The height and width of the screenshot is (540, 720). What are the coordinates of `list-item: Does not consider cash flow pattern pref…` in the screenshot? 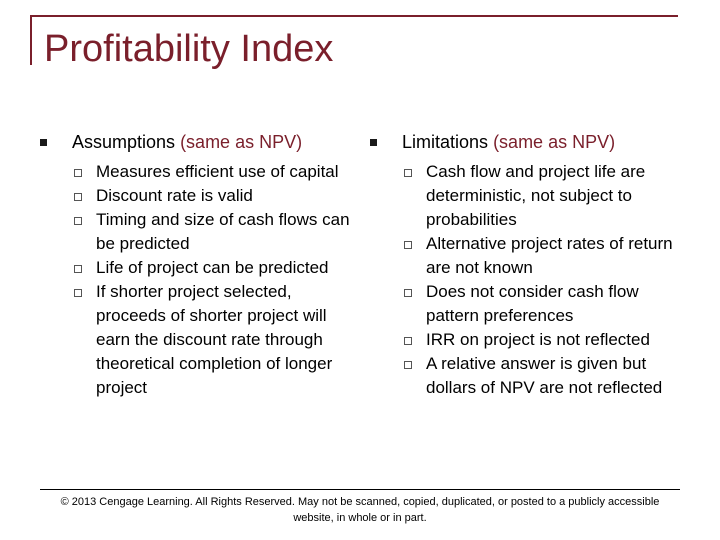 It's located at (527, 304).